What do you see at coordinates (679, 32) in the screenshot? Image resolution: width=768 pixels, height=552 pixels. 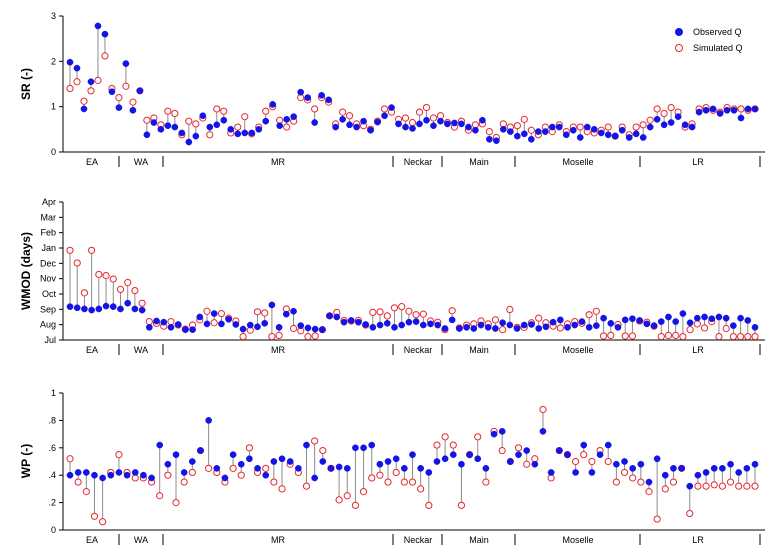 I see `legend-observed-marker` at bounding box center [679, 32].